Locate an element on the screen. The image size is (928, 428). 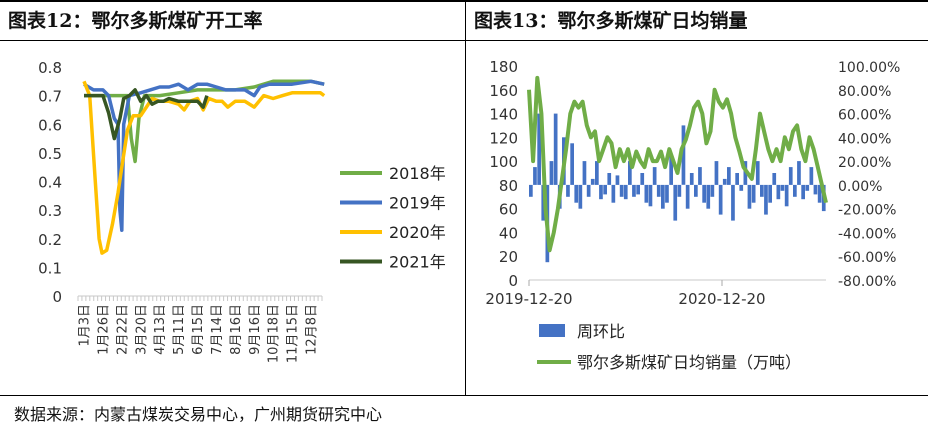
y-tick-label: 0.3 is located at coordinates (50, 211).